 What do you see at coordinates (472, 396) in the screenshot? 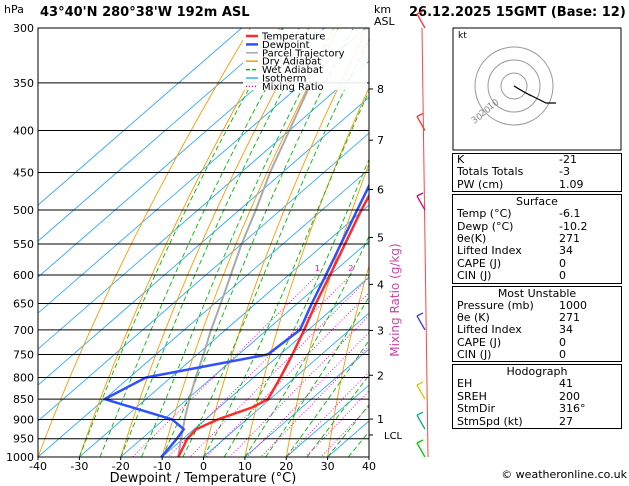
I see `row-label: SREH` at bounding box center [472, 396].